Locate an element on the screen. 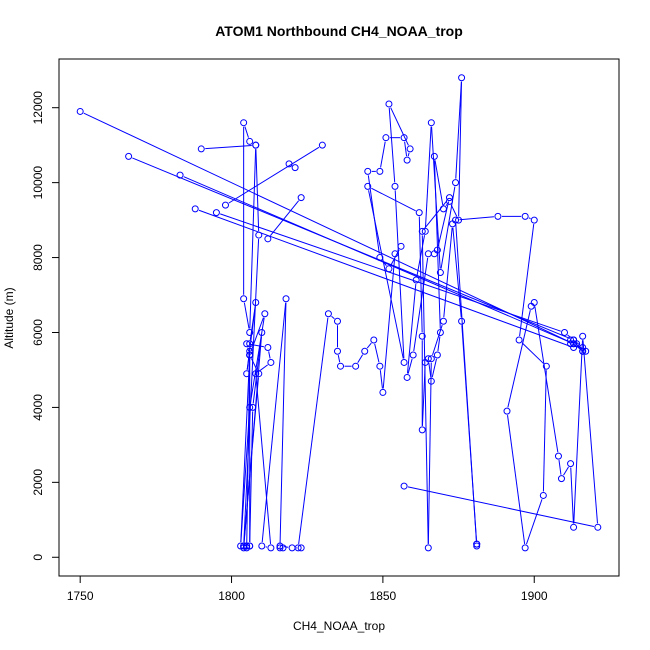  x-tick-label: 1850 is located at coordinates (383, 596).